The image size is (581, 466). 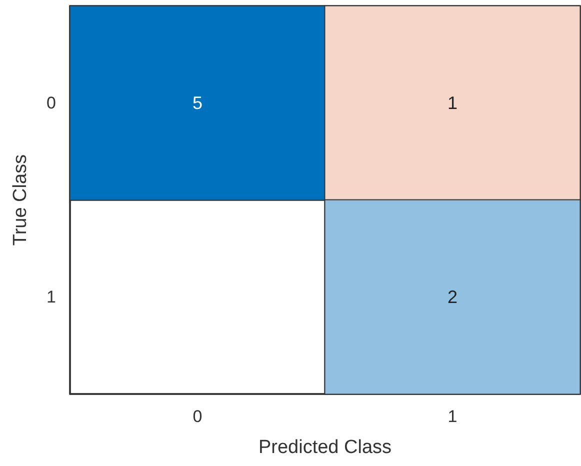 I want to click on x-axis-title: Predicted Class, so click(x=325, y=447).